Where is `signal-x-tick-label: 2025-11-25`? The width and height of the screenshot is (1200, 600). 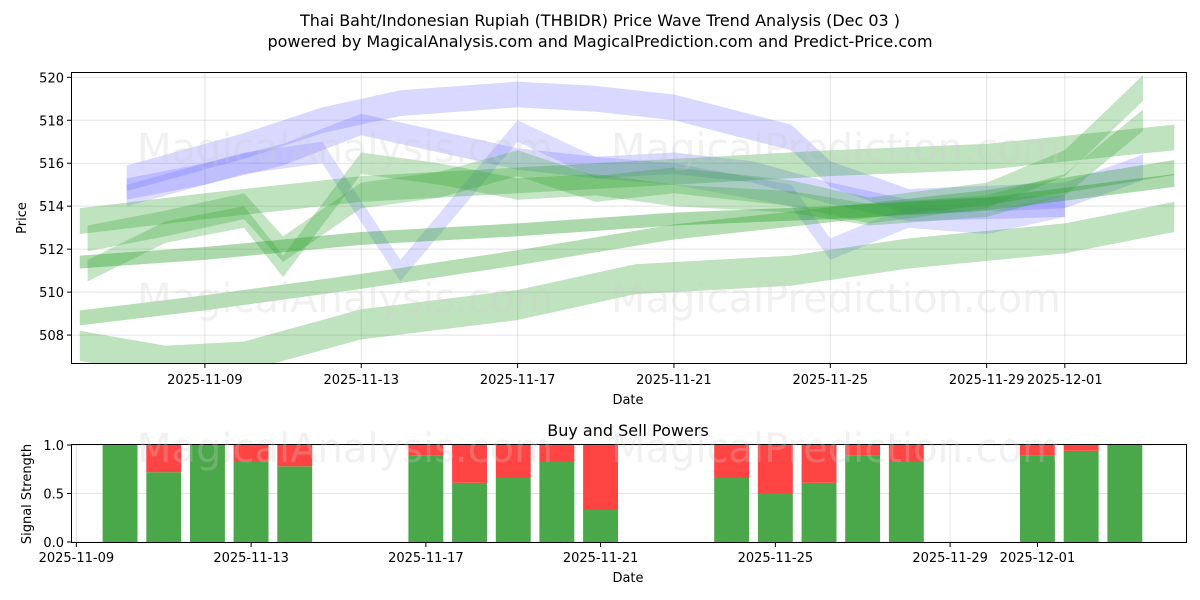 signal-x-tick-label: 2025-11-25 is located at coordinates (776, 558).